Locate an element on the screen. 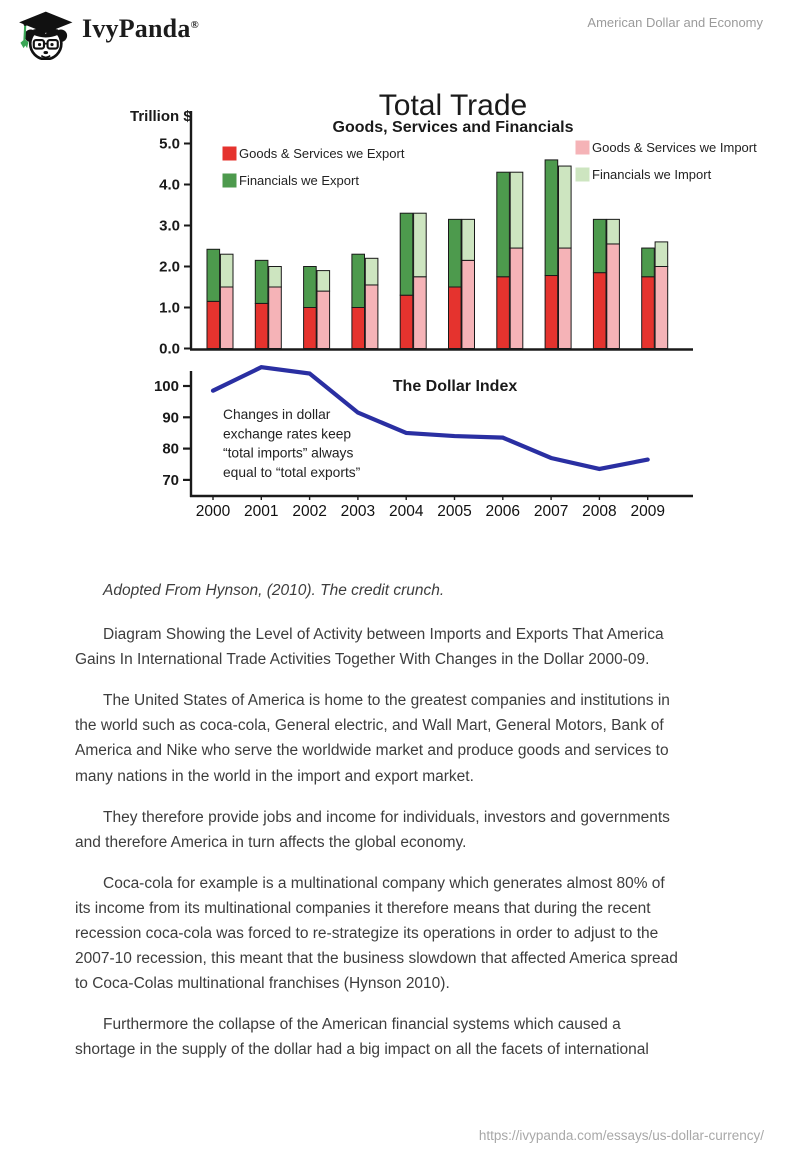 The width and height of the screenshot is (800, 1160). y-tick-label: 100 is located at coordinates (166, 386).